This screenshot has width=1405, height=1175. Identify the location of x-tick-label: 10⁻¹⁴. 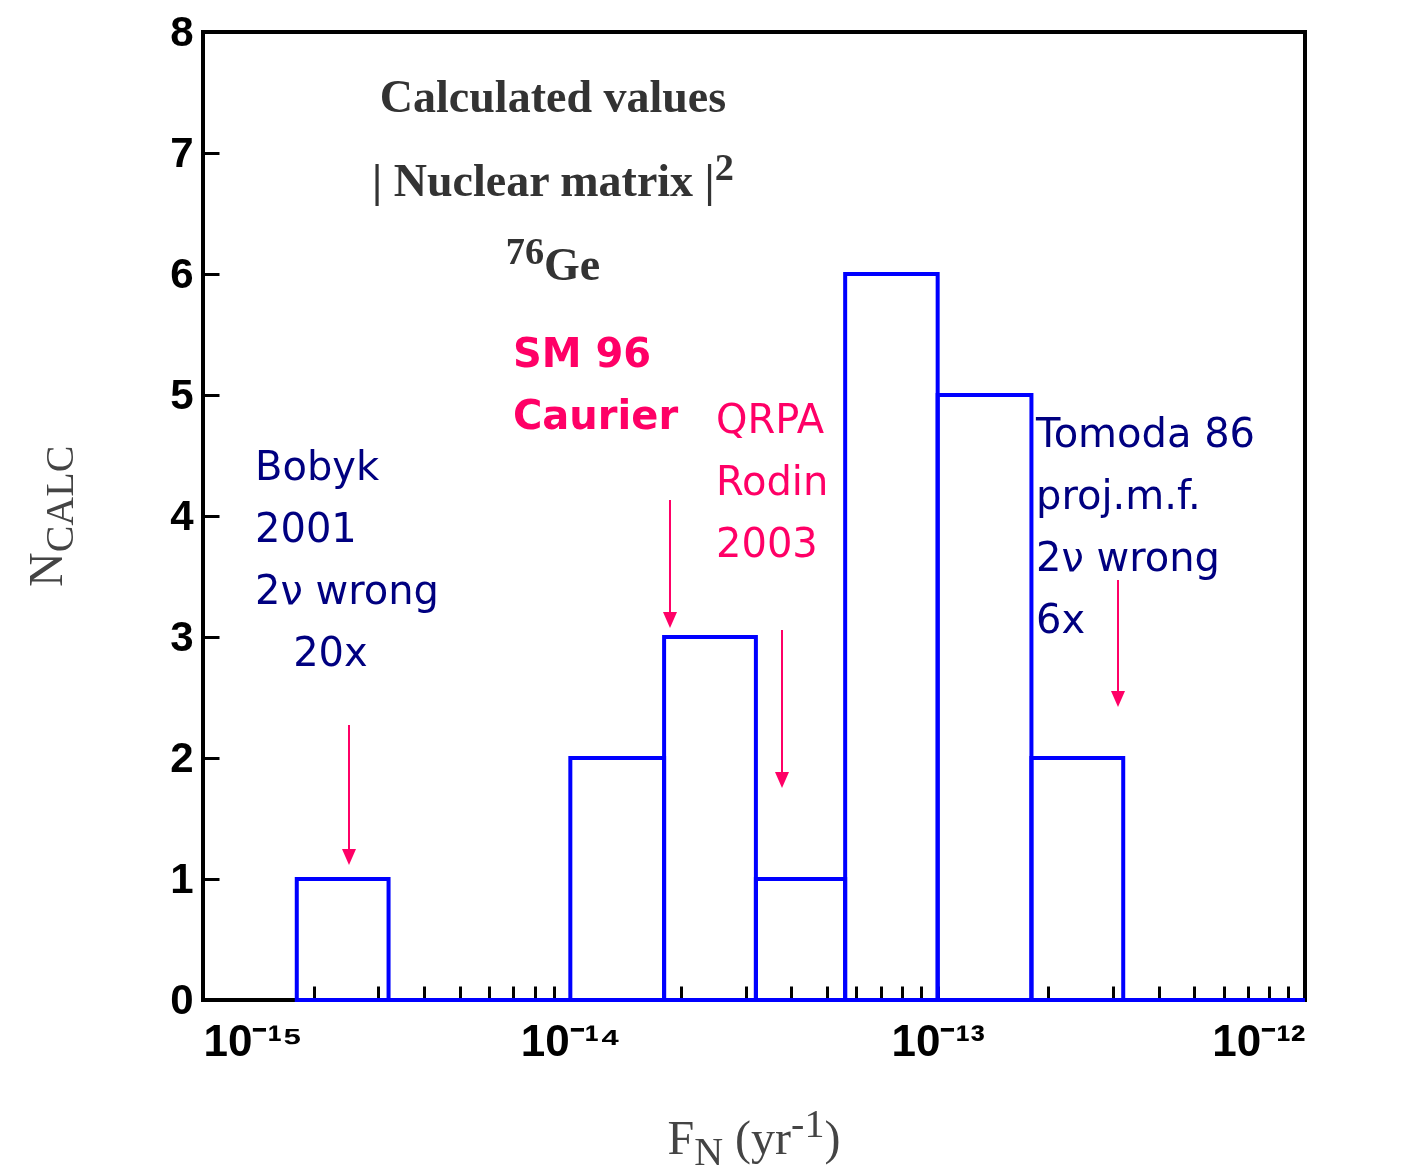
(571, 1040).